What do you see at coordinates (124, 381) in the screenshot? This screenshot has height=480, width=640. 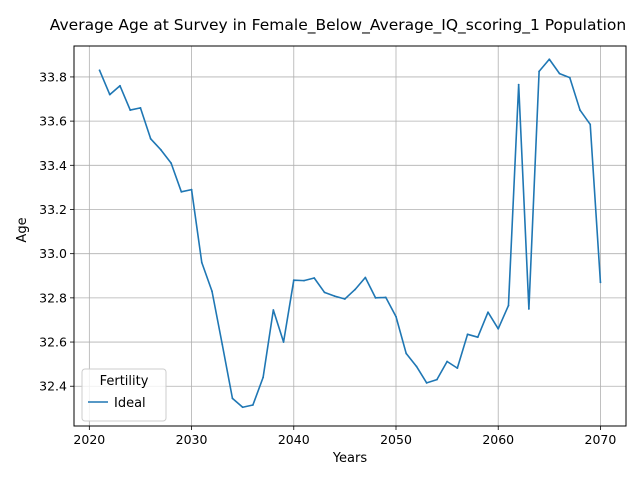 I see `legend-title: Fertility` at bounding box center [124, 381].